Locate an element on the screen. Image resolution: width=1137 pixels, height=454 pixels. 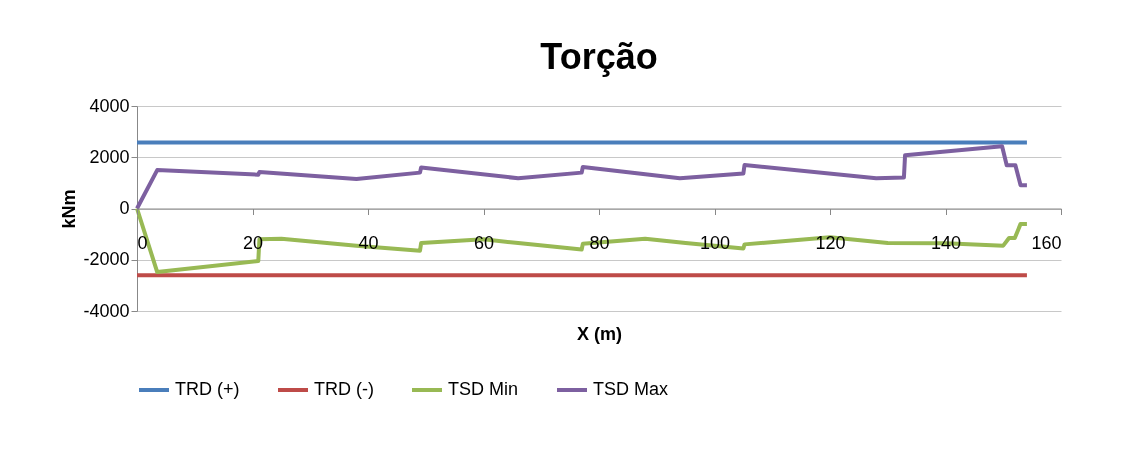
legend-label: TRD (+) is located at coordinates (207, 389).